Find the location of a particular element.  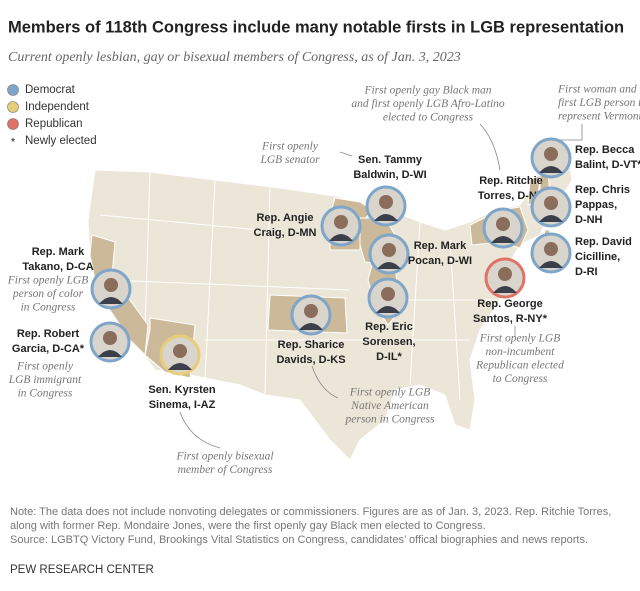

member-name: Baldwin, D-WI is located at coordinates (389, 175).